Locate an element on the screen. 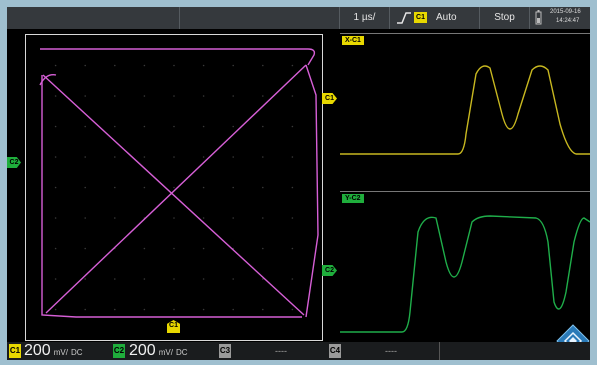 The image size is (597, 365). ch1-tag: C1 is located at coordinates (15, 351).